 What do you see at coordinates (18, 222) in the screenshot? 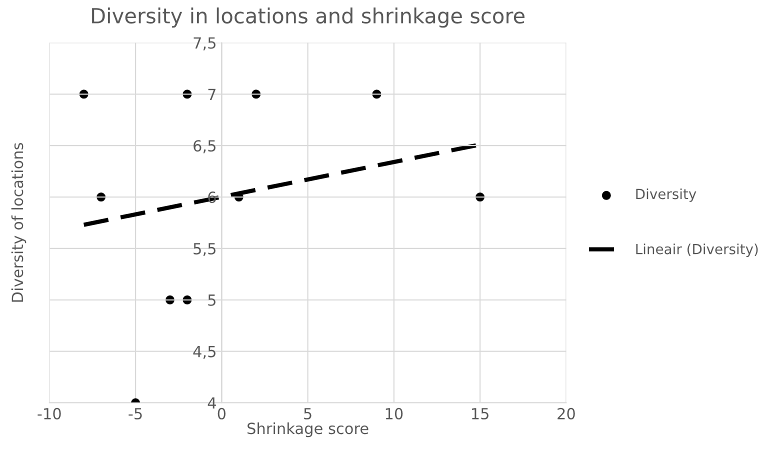
I see `y-axis-title: Diversity of locations` at bounding box center [18, 222].